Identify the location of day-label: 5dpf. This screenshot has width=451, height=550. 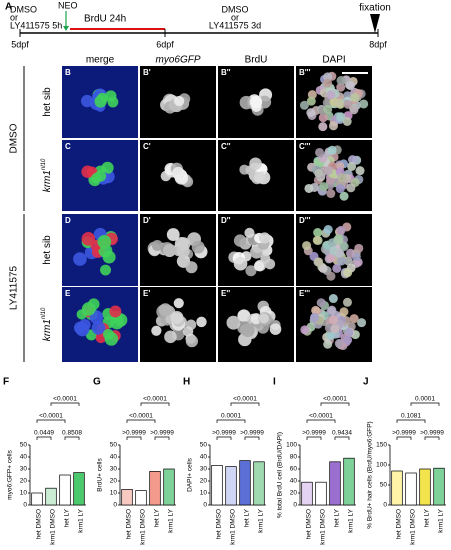
(20, 44).